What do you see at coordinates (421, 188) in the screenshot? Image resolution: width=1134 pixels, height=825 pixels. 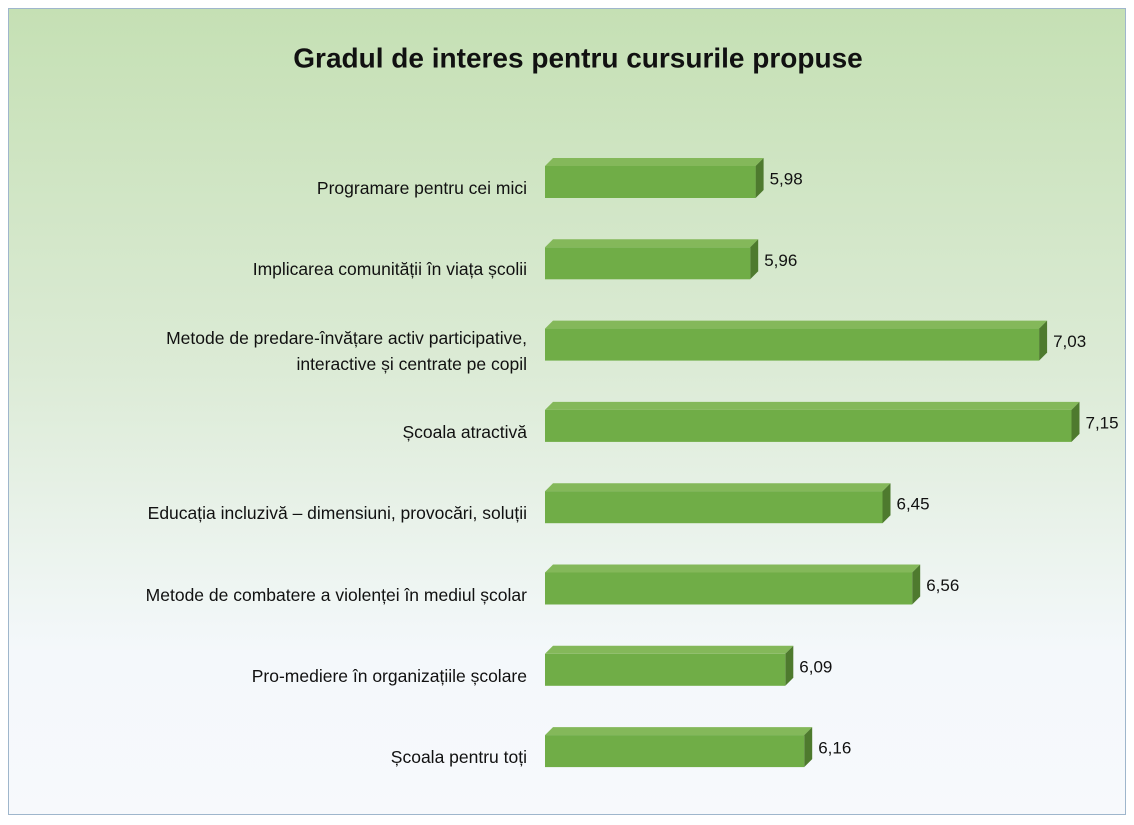 I see `category-label: Programare pentru cei mici` at bounding box center [421, 188].